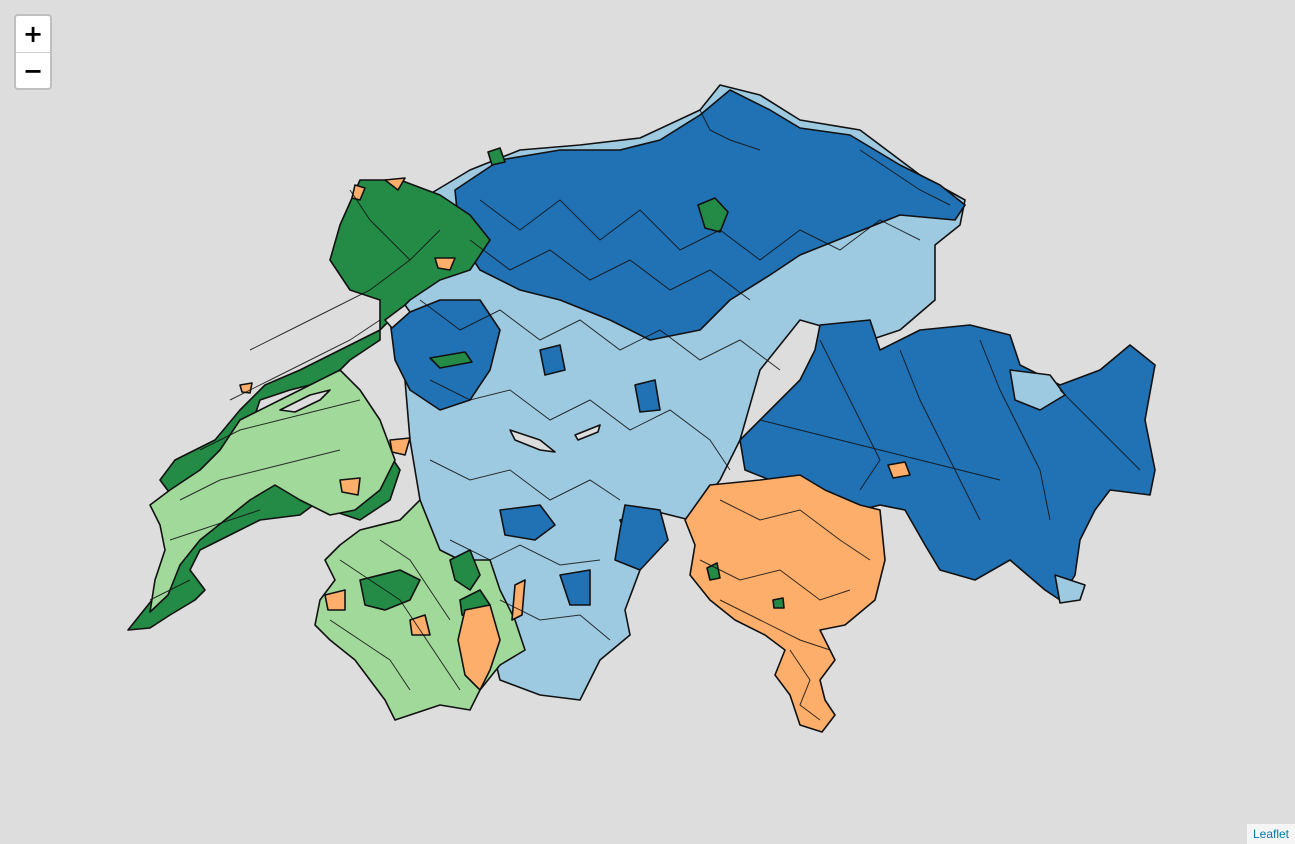 The image size is (1295, 844). Describe the element at coordinates (33, 71) in the screenshot. I see `zoom-out-button: −` at that location.